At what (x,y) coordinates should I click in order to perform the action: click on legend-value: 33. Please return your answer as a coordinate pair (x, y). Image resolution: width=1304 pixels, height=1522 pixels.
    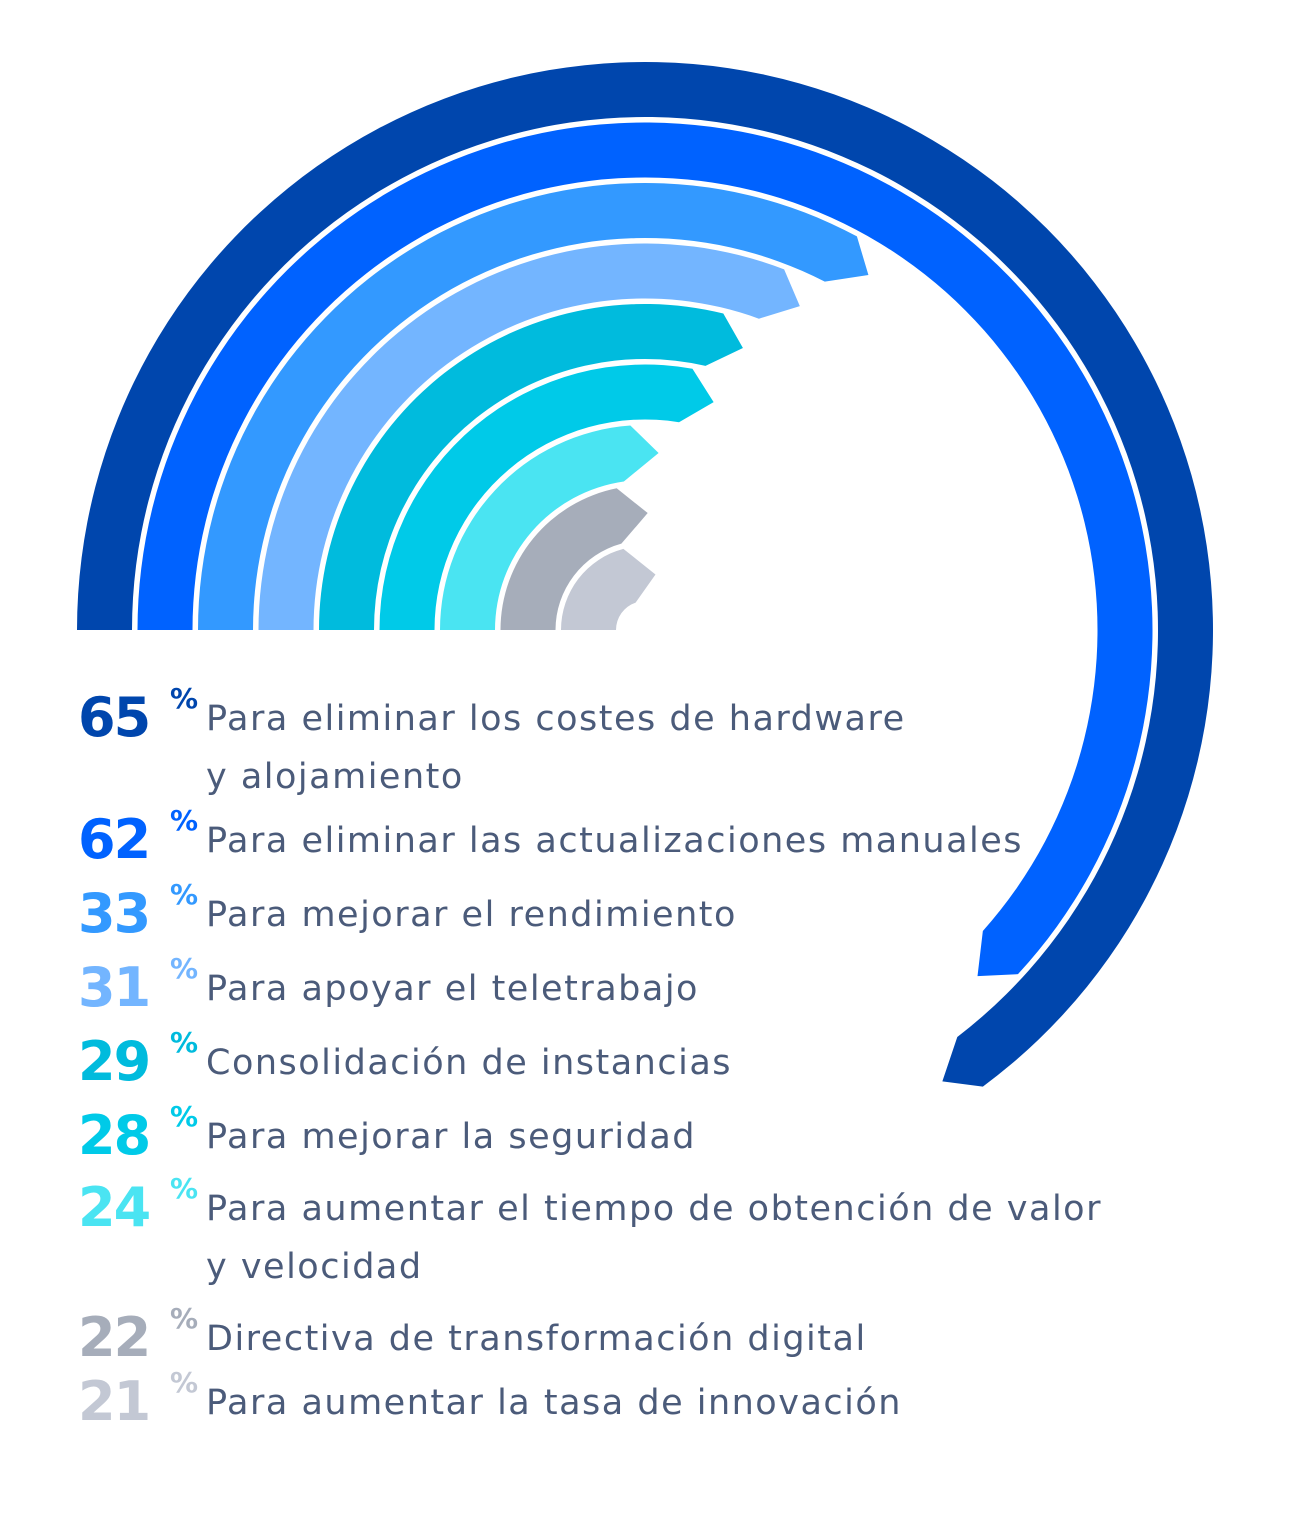
    Looking at the image, I should click on (114, 913).